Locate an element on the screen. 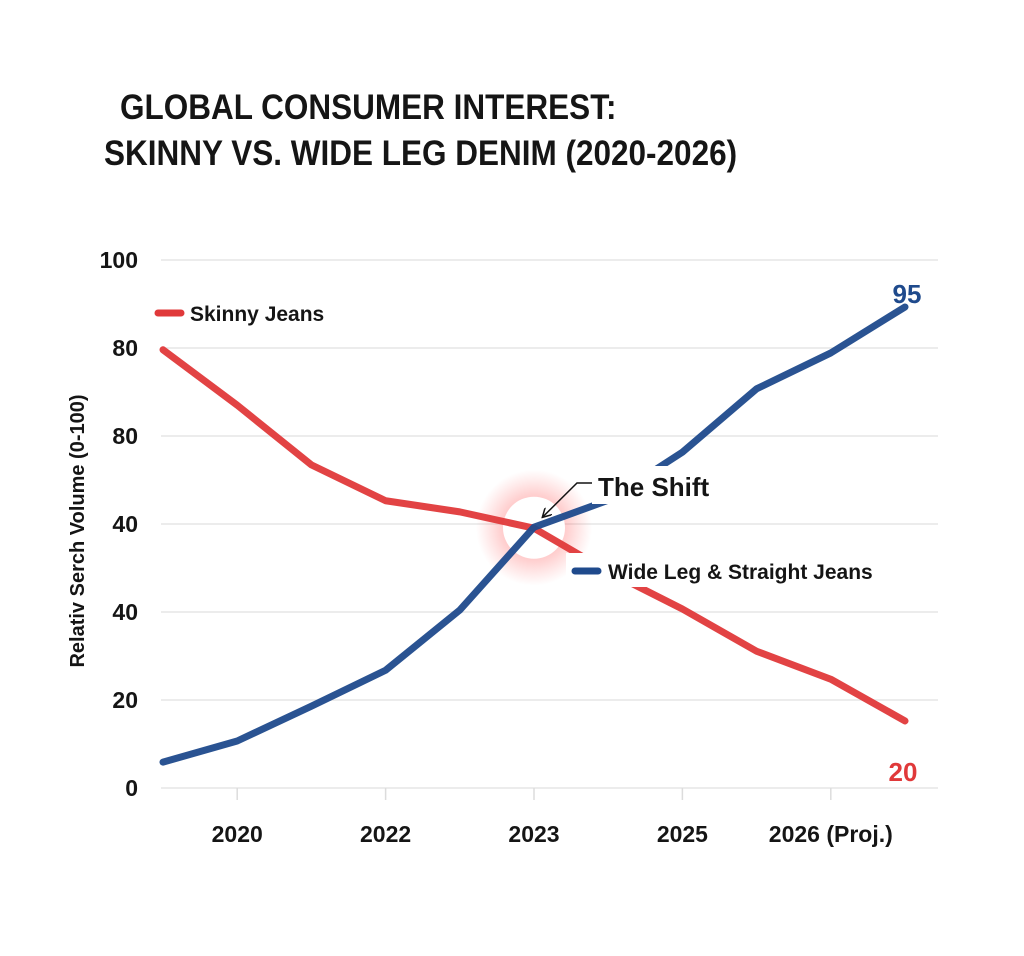 The height and width of the screenshot is (956, 1024). x-tick-label: 2023 is located at coordinates (533, 834).